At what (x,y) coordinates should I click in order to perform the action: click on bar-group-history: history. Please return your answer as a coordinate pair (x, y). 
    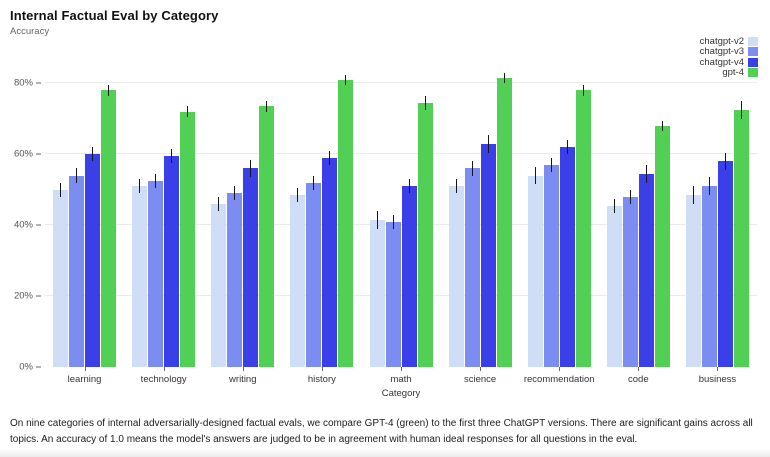
    Looking at the image, I should click on (322, 220).